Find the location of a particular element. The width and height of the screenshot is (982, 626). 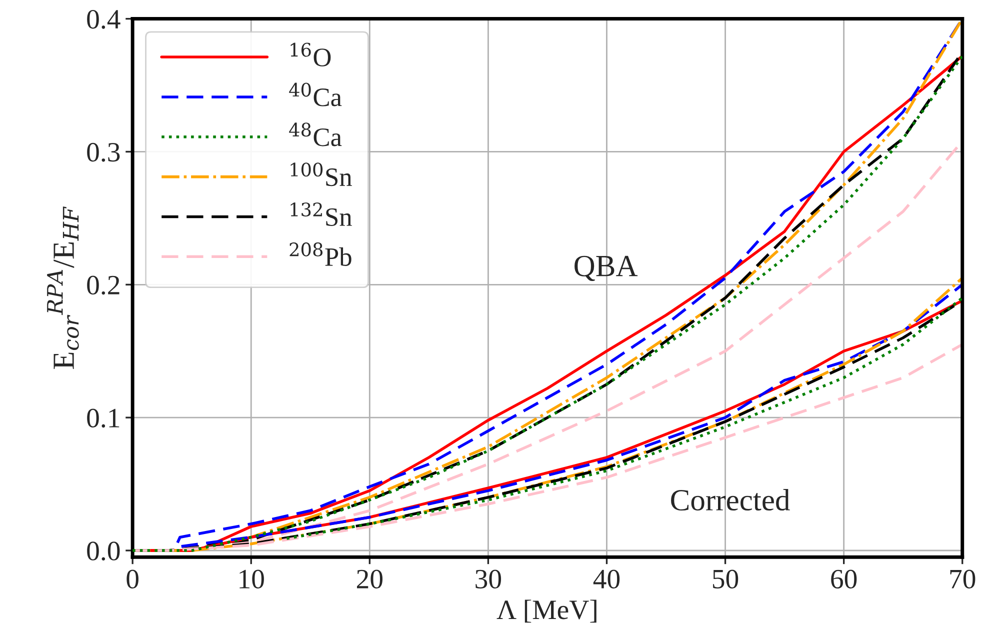

legend-label: $^{40}$Ca is located at coordinates (315, 94).